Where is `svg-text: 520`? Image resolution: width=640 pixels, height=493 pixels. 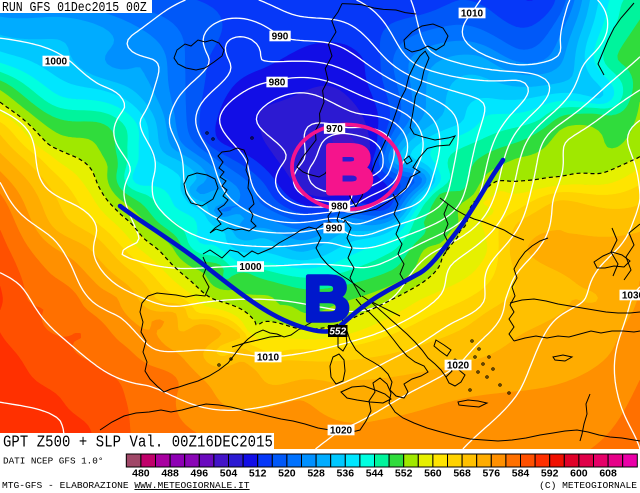
svg-text: 520 is located at coordinates (287, 474).